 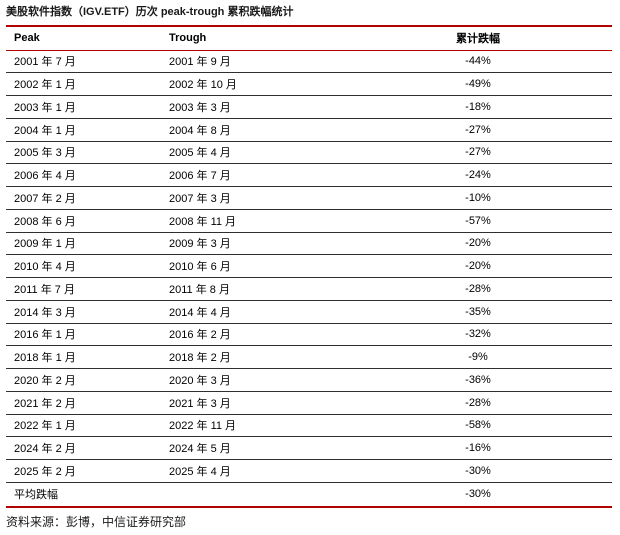 What do you see at coordinates (45, 62) in the screenshot?
I see `peak-cell: 2001 年 7 月` at bounding box center [45, 62].